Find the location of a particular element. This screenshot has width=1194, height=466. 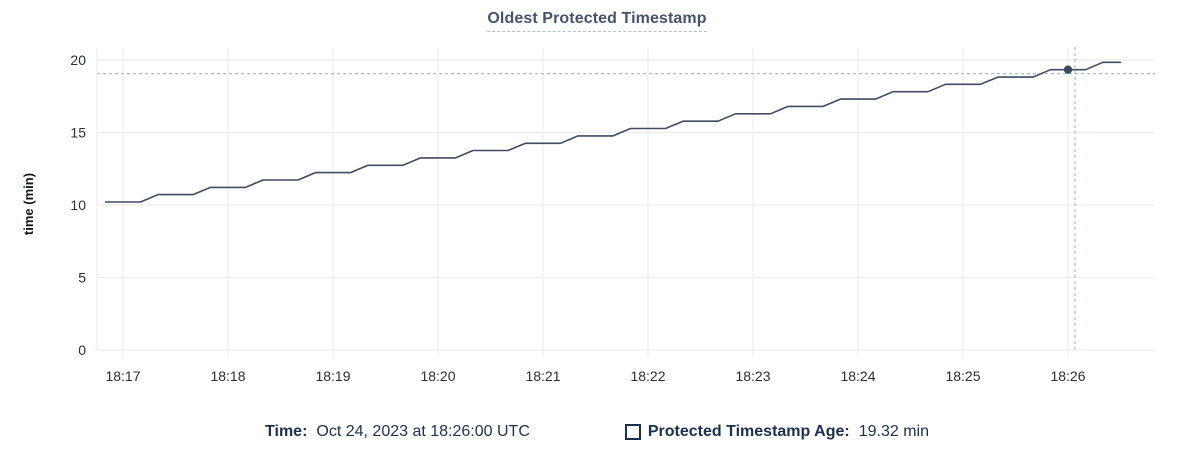

y-tick-label: 5 is located at coordinates (82, 278).